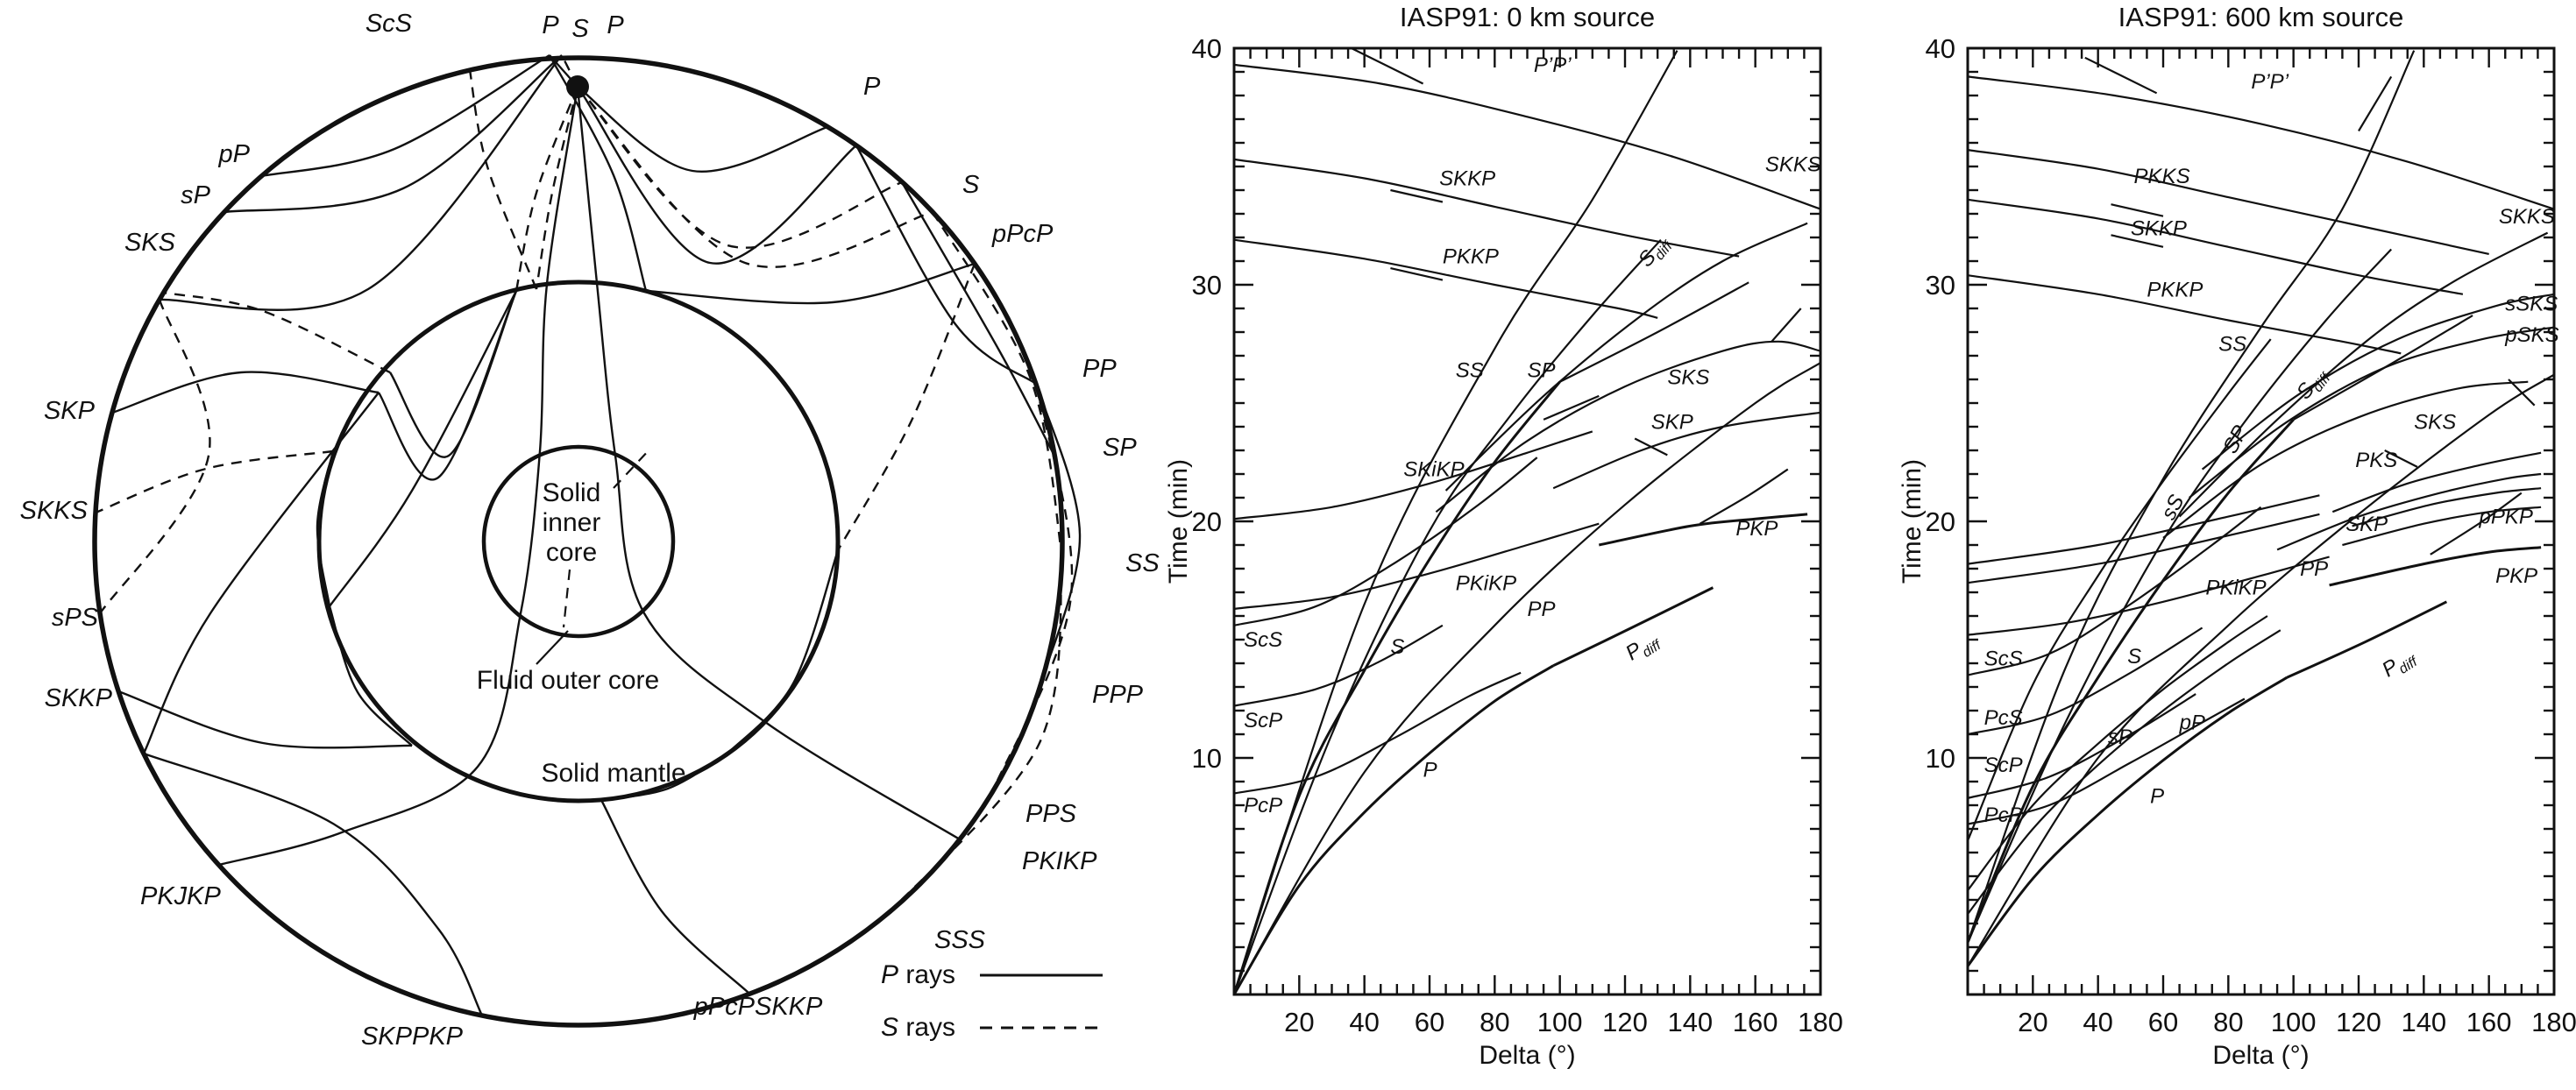  I want to click on chart-phase-label-ScP: ScP, so click(1263, 721).